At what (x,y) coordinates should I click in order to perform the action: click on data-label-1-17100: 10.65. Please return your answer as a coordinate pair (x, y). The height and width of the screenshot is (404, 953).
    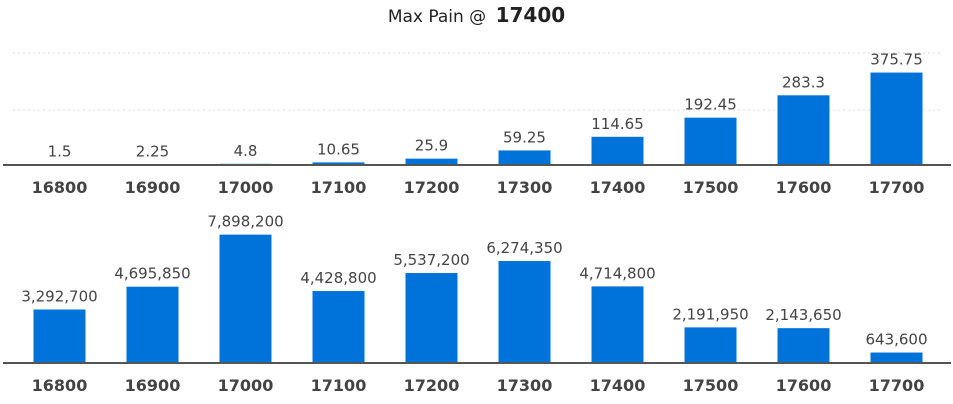
    Looking at the image, I should click on (338, 149).